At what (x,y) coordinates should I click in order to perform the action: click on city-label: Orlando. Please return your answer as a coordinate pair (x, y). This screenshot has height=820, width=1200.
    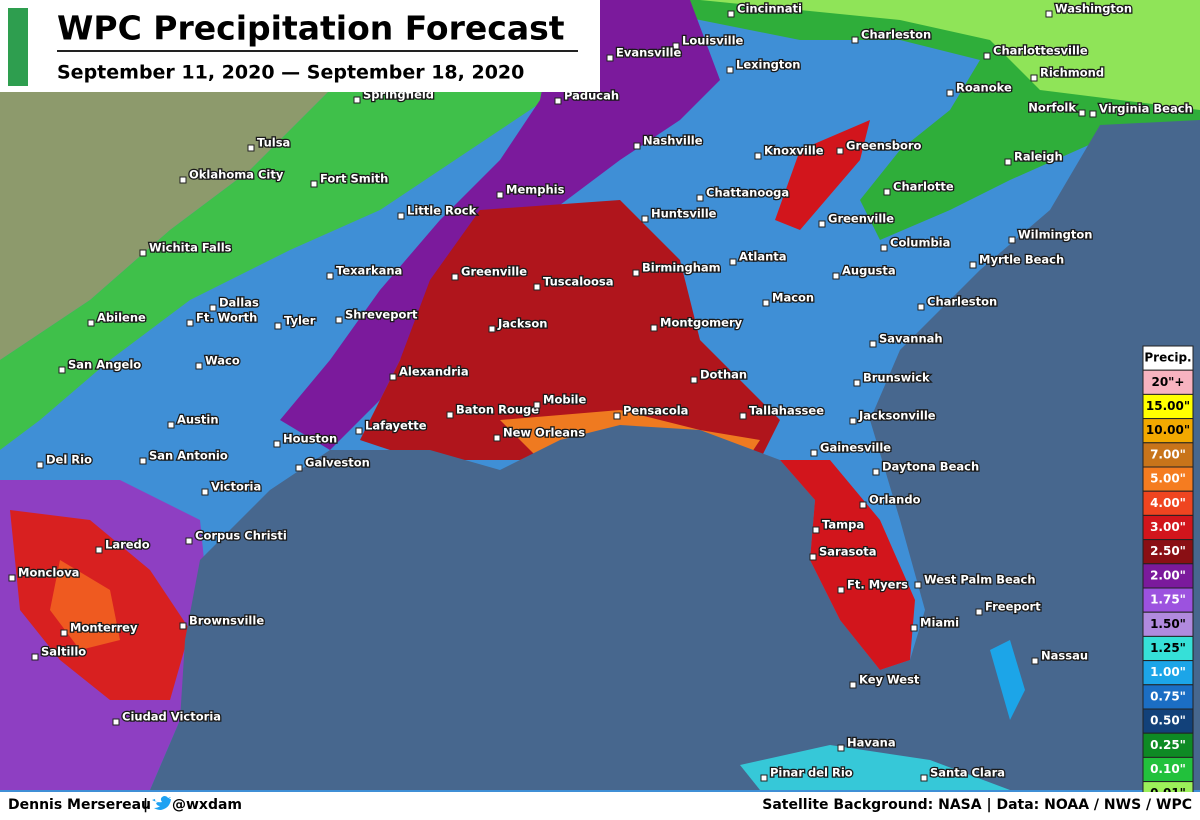
    Looking at the image, I should click on (895, 500).